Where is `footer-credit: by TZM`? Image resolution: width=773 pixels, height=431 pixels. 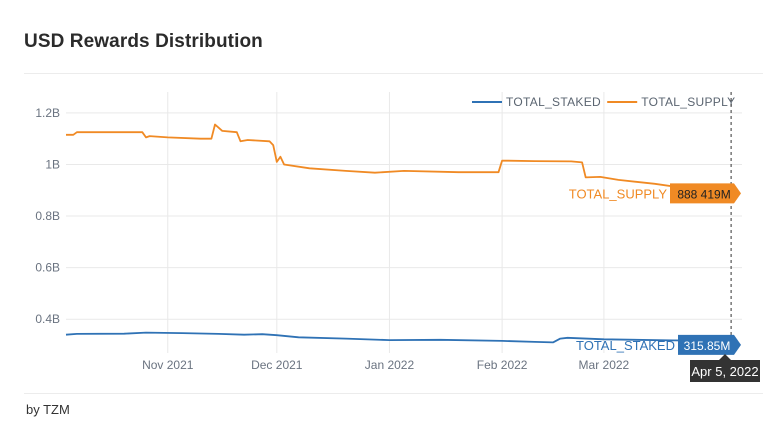
footer-credit: by TZM is located at coordinates (48, 409).